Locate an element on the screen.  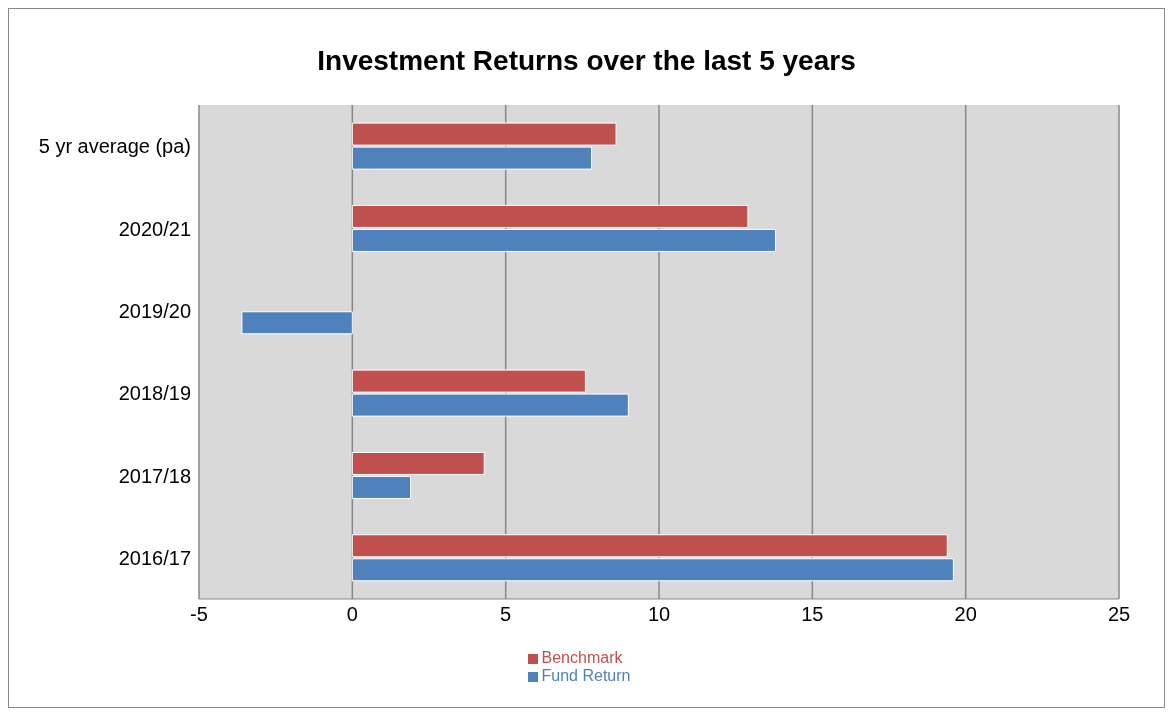
x-tick-label: 10 is located at coordinates (659, 614).